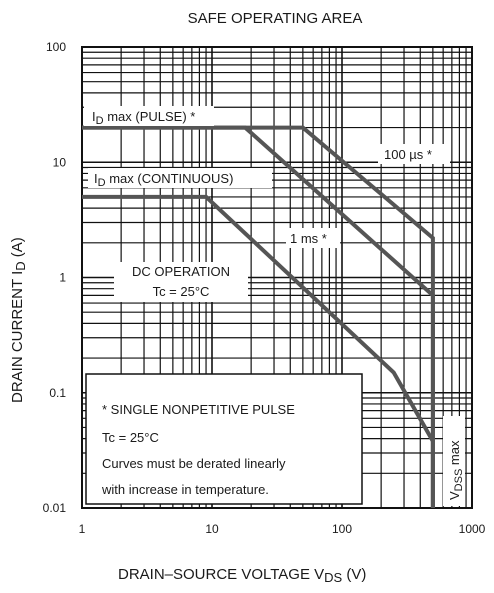 Image resolution: width=494 pixels, height=593 pixels. I want to click on annotation-1ms: 1 ms *, so click(308, 238).